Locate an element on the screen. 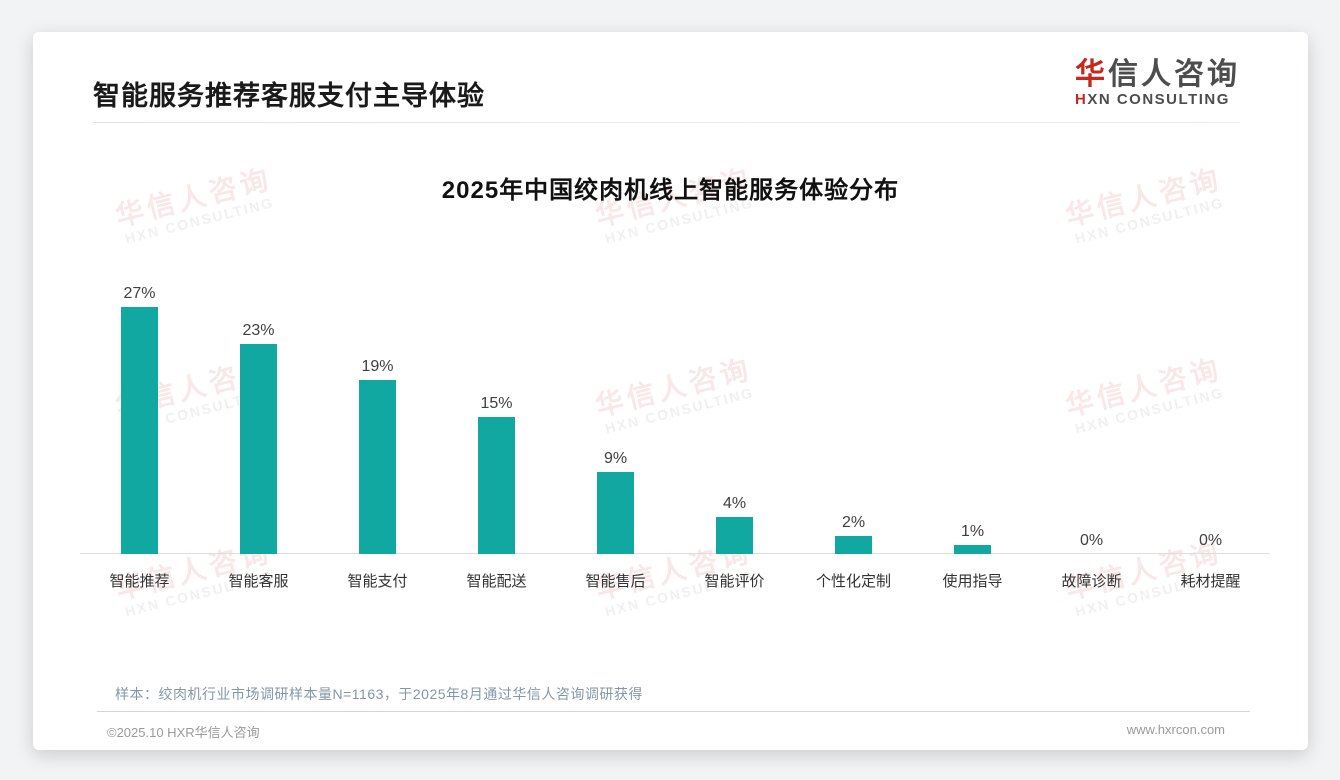  header-divider is located at coordinates (666, 122).